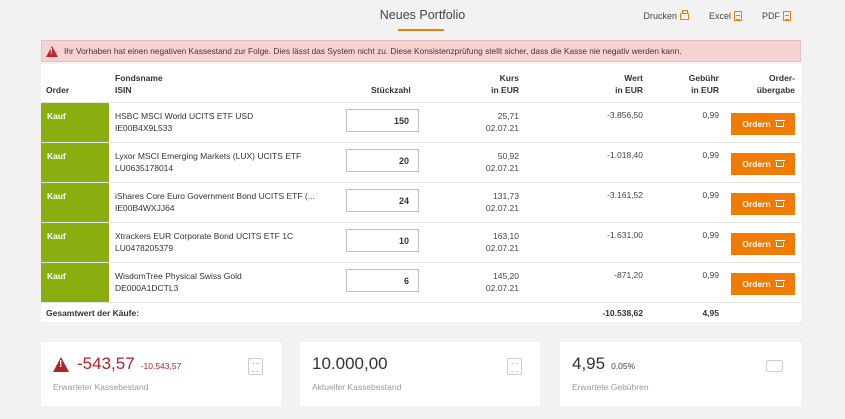  What do you see at coordinates (629, 90) in the screenshot?
I see `header-wert-unit: in EUR` at bounding box center [629, 90].